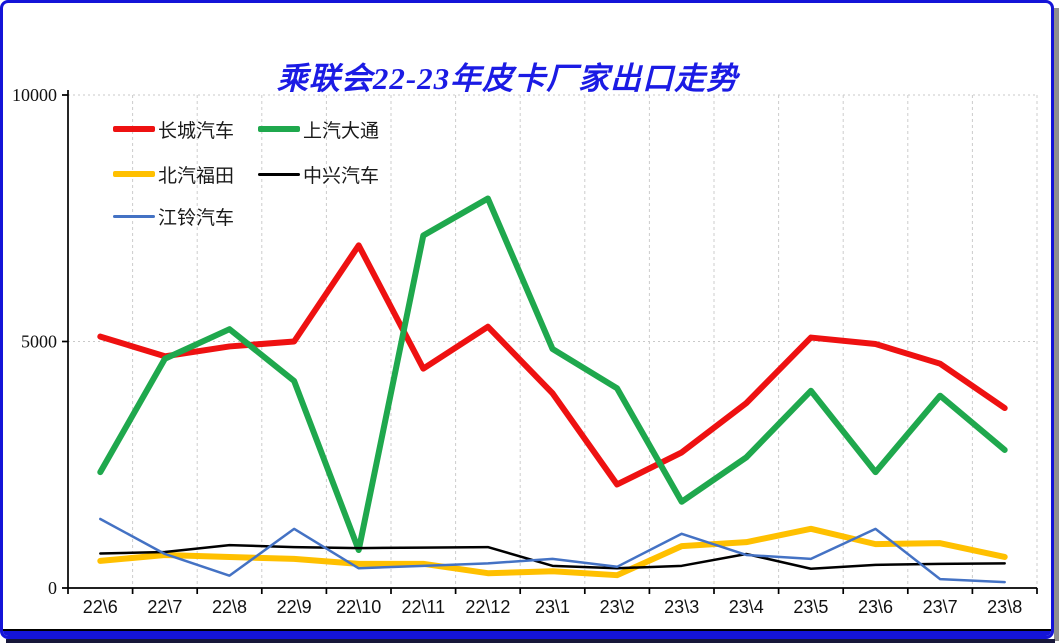  I want to click on svg-text: 23\7, so click(940, 607).